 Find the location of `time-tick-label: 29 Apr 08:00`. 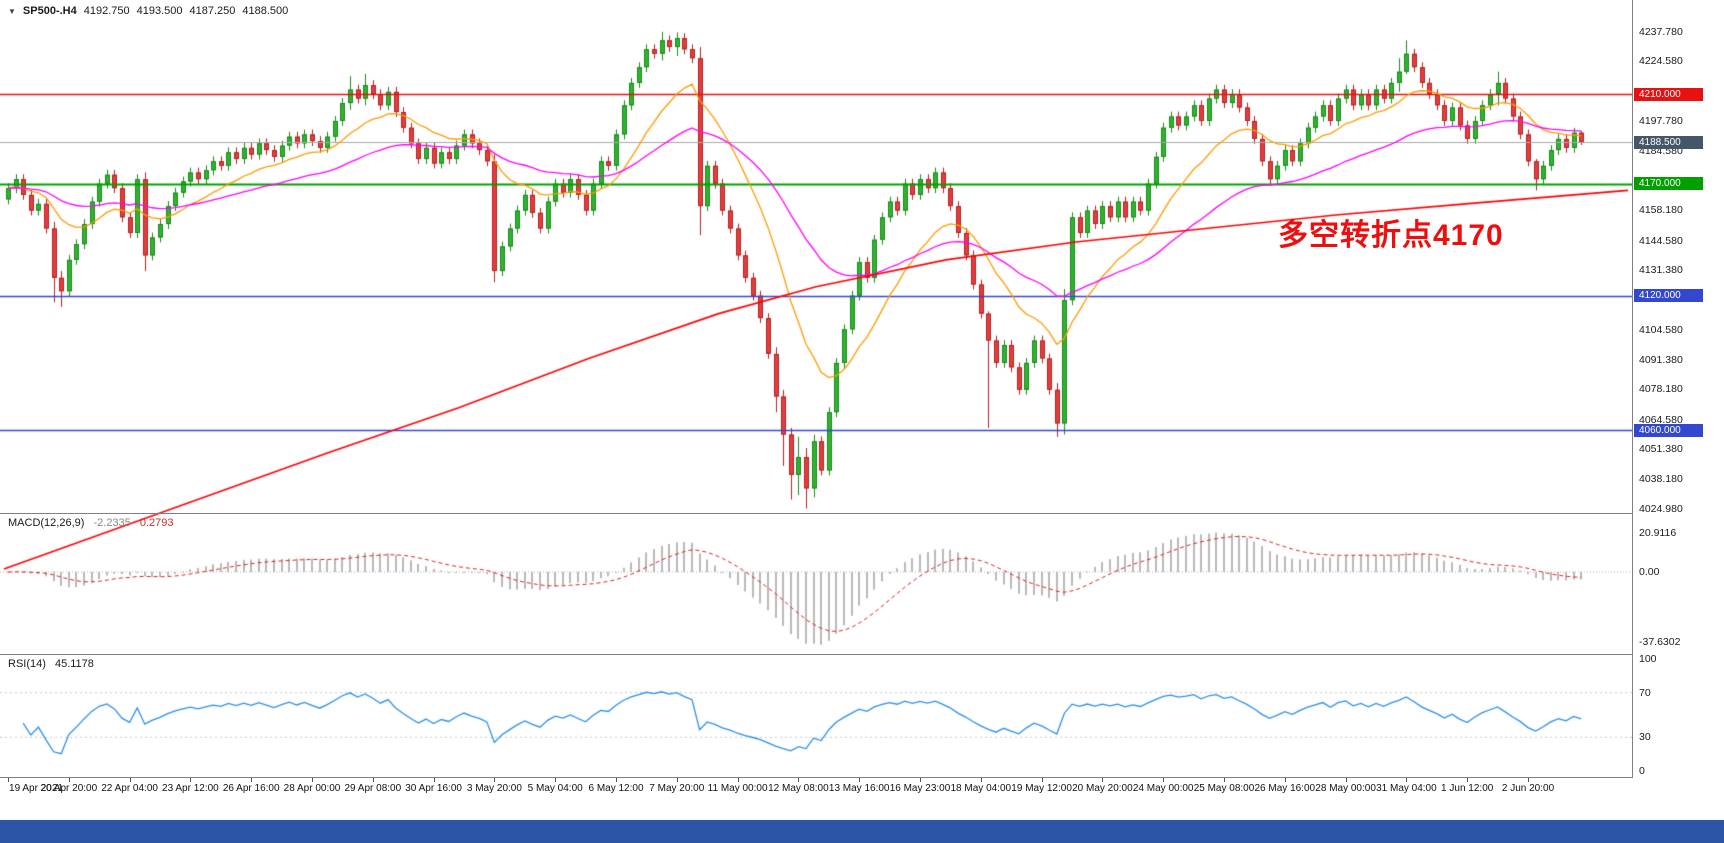

time-tick-label: 29 Apr 08:00 is located at coordinates (373, 788).